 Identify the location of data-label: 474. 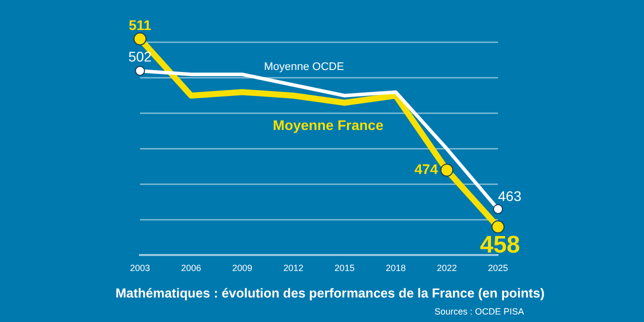
(426, 168).